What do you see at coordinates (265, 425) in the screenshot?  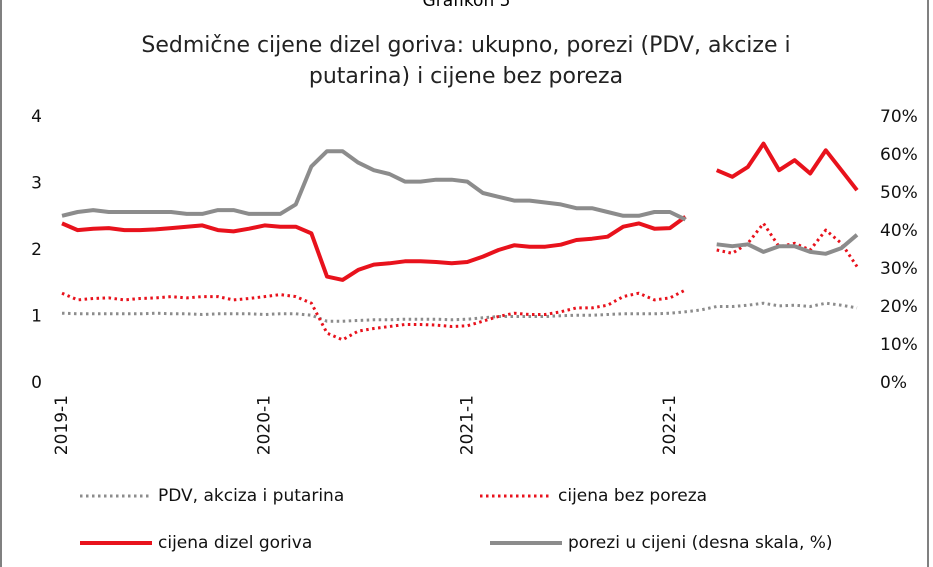 I see `x-tick-label: 2020-1` at bounding box center [265, 425].